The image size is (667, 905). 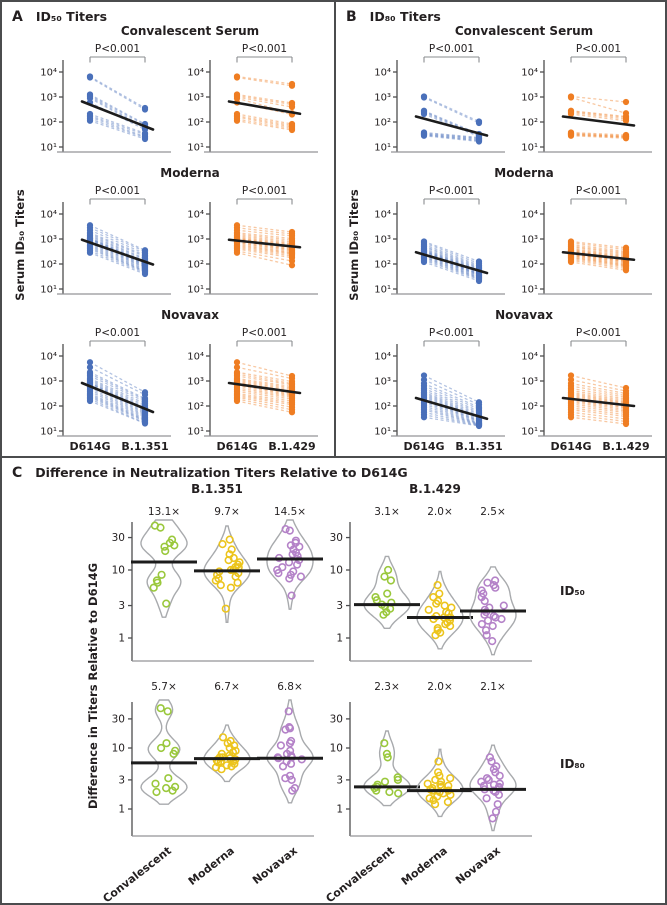 I want to click on group-title: Novavax, so click(x=524, y=315).